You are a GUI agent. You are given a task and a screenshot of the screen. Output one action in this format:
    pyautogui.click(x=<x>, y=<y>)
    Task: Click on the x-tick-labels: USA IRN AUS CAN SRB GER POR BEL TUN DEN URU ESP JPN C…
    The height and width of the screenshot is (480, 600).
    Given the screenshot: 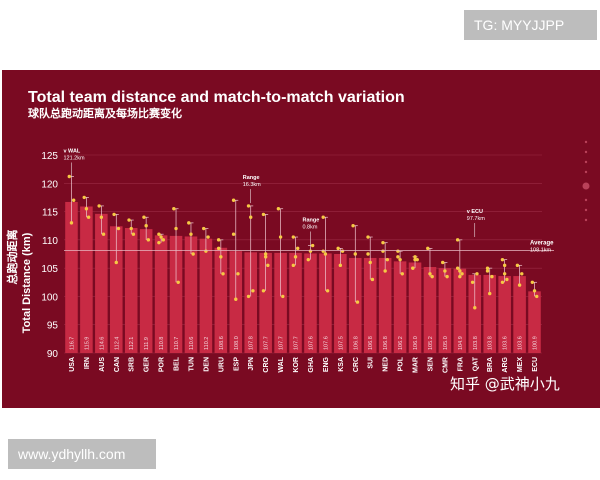 What is the action you would take?
    pyautogui.click(x=304, y=364)
    